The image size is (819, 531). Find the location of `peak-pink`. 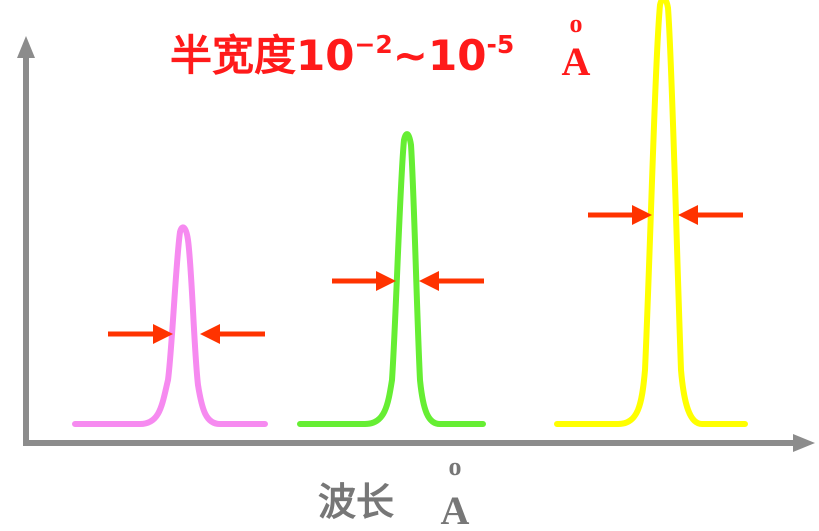

peak-pink is located at coordinates (170, 325).